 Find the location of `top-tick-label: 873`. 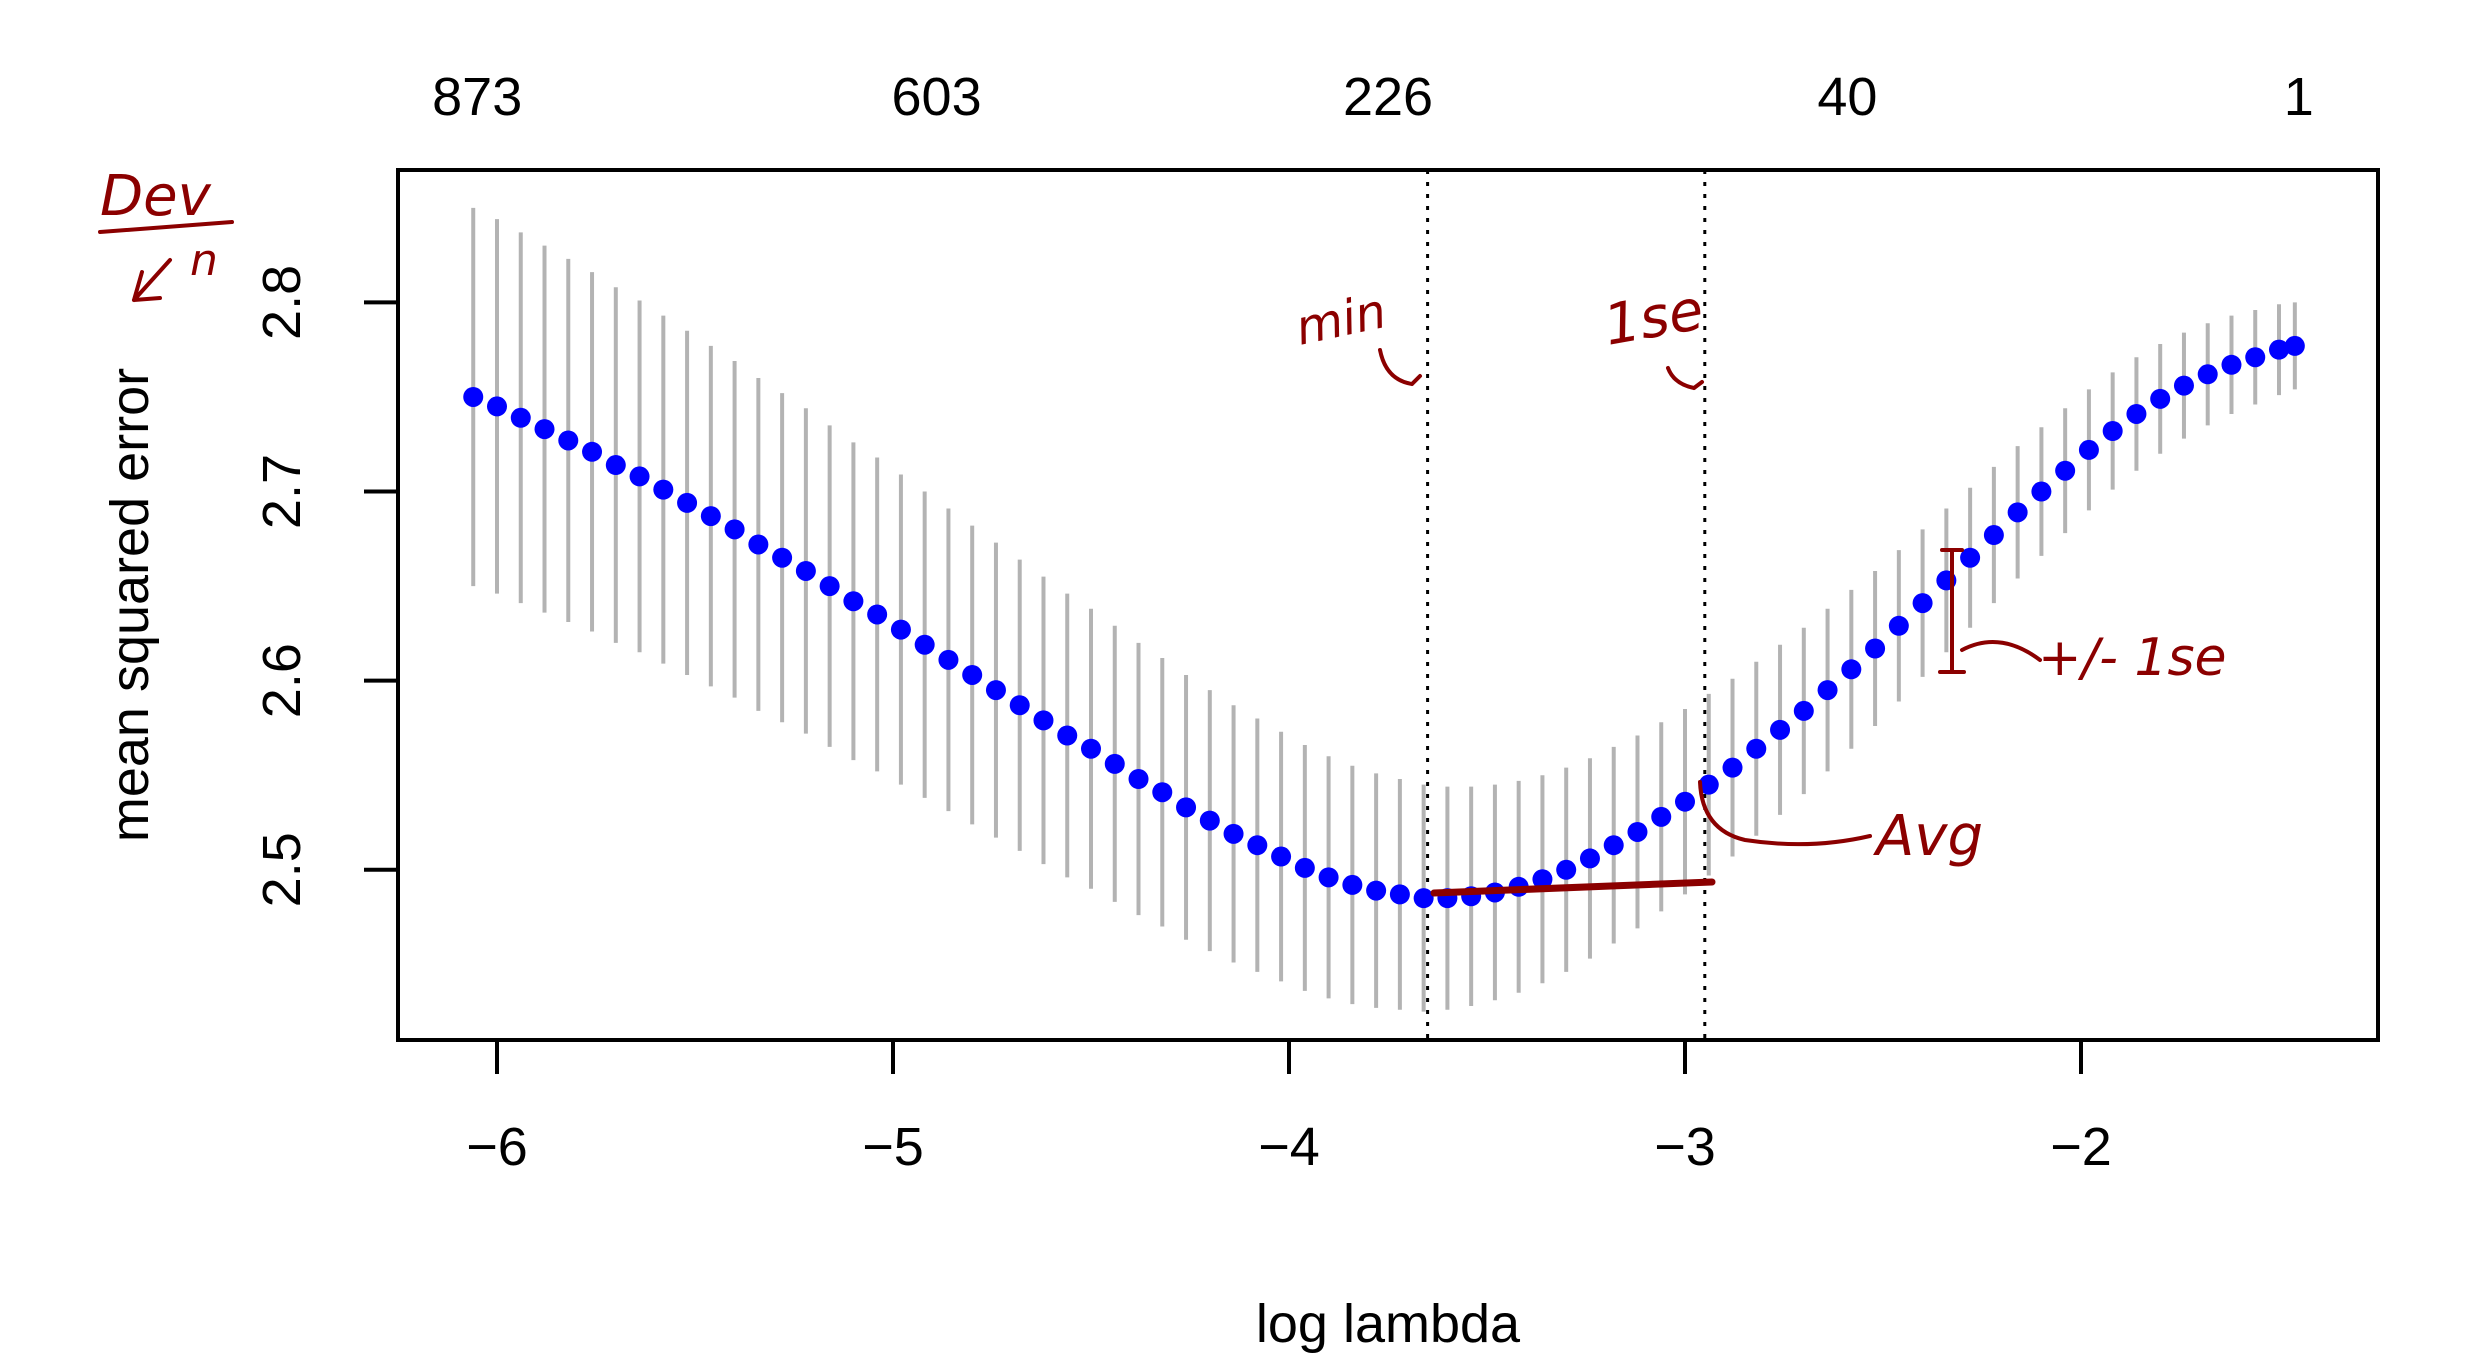

top-tick-label: 873 is located at coordinates (477, 97).